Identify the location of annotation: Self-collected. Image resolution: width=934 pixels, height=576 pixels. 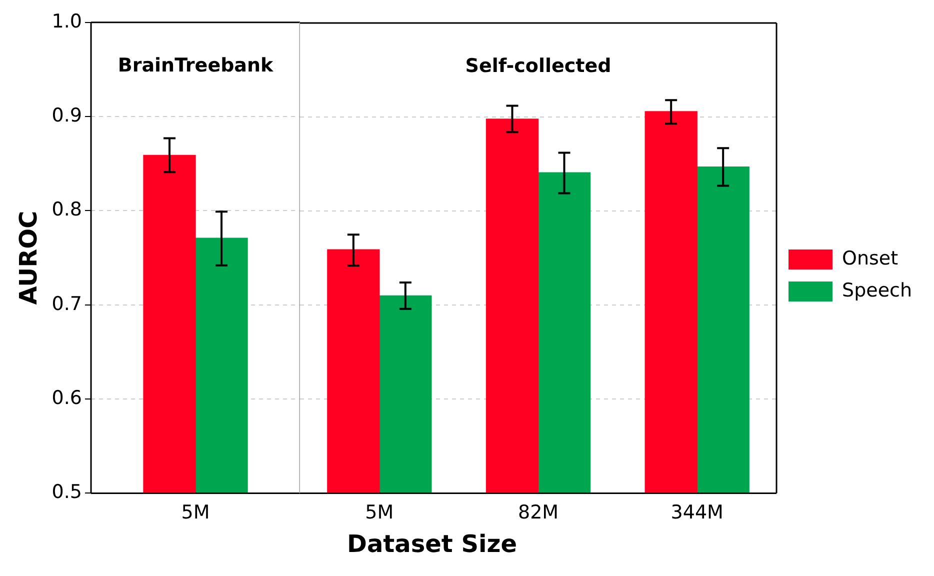
(538, 65).